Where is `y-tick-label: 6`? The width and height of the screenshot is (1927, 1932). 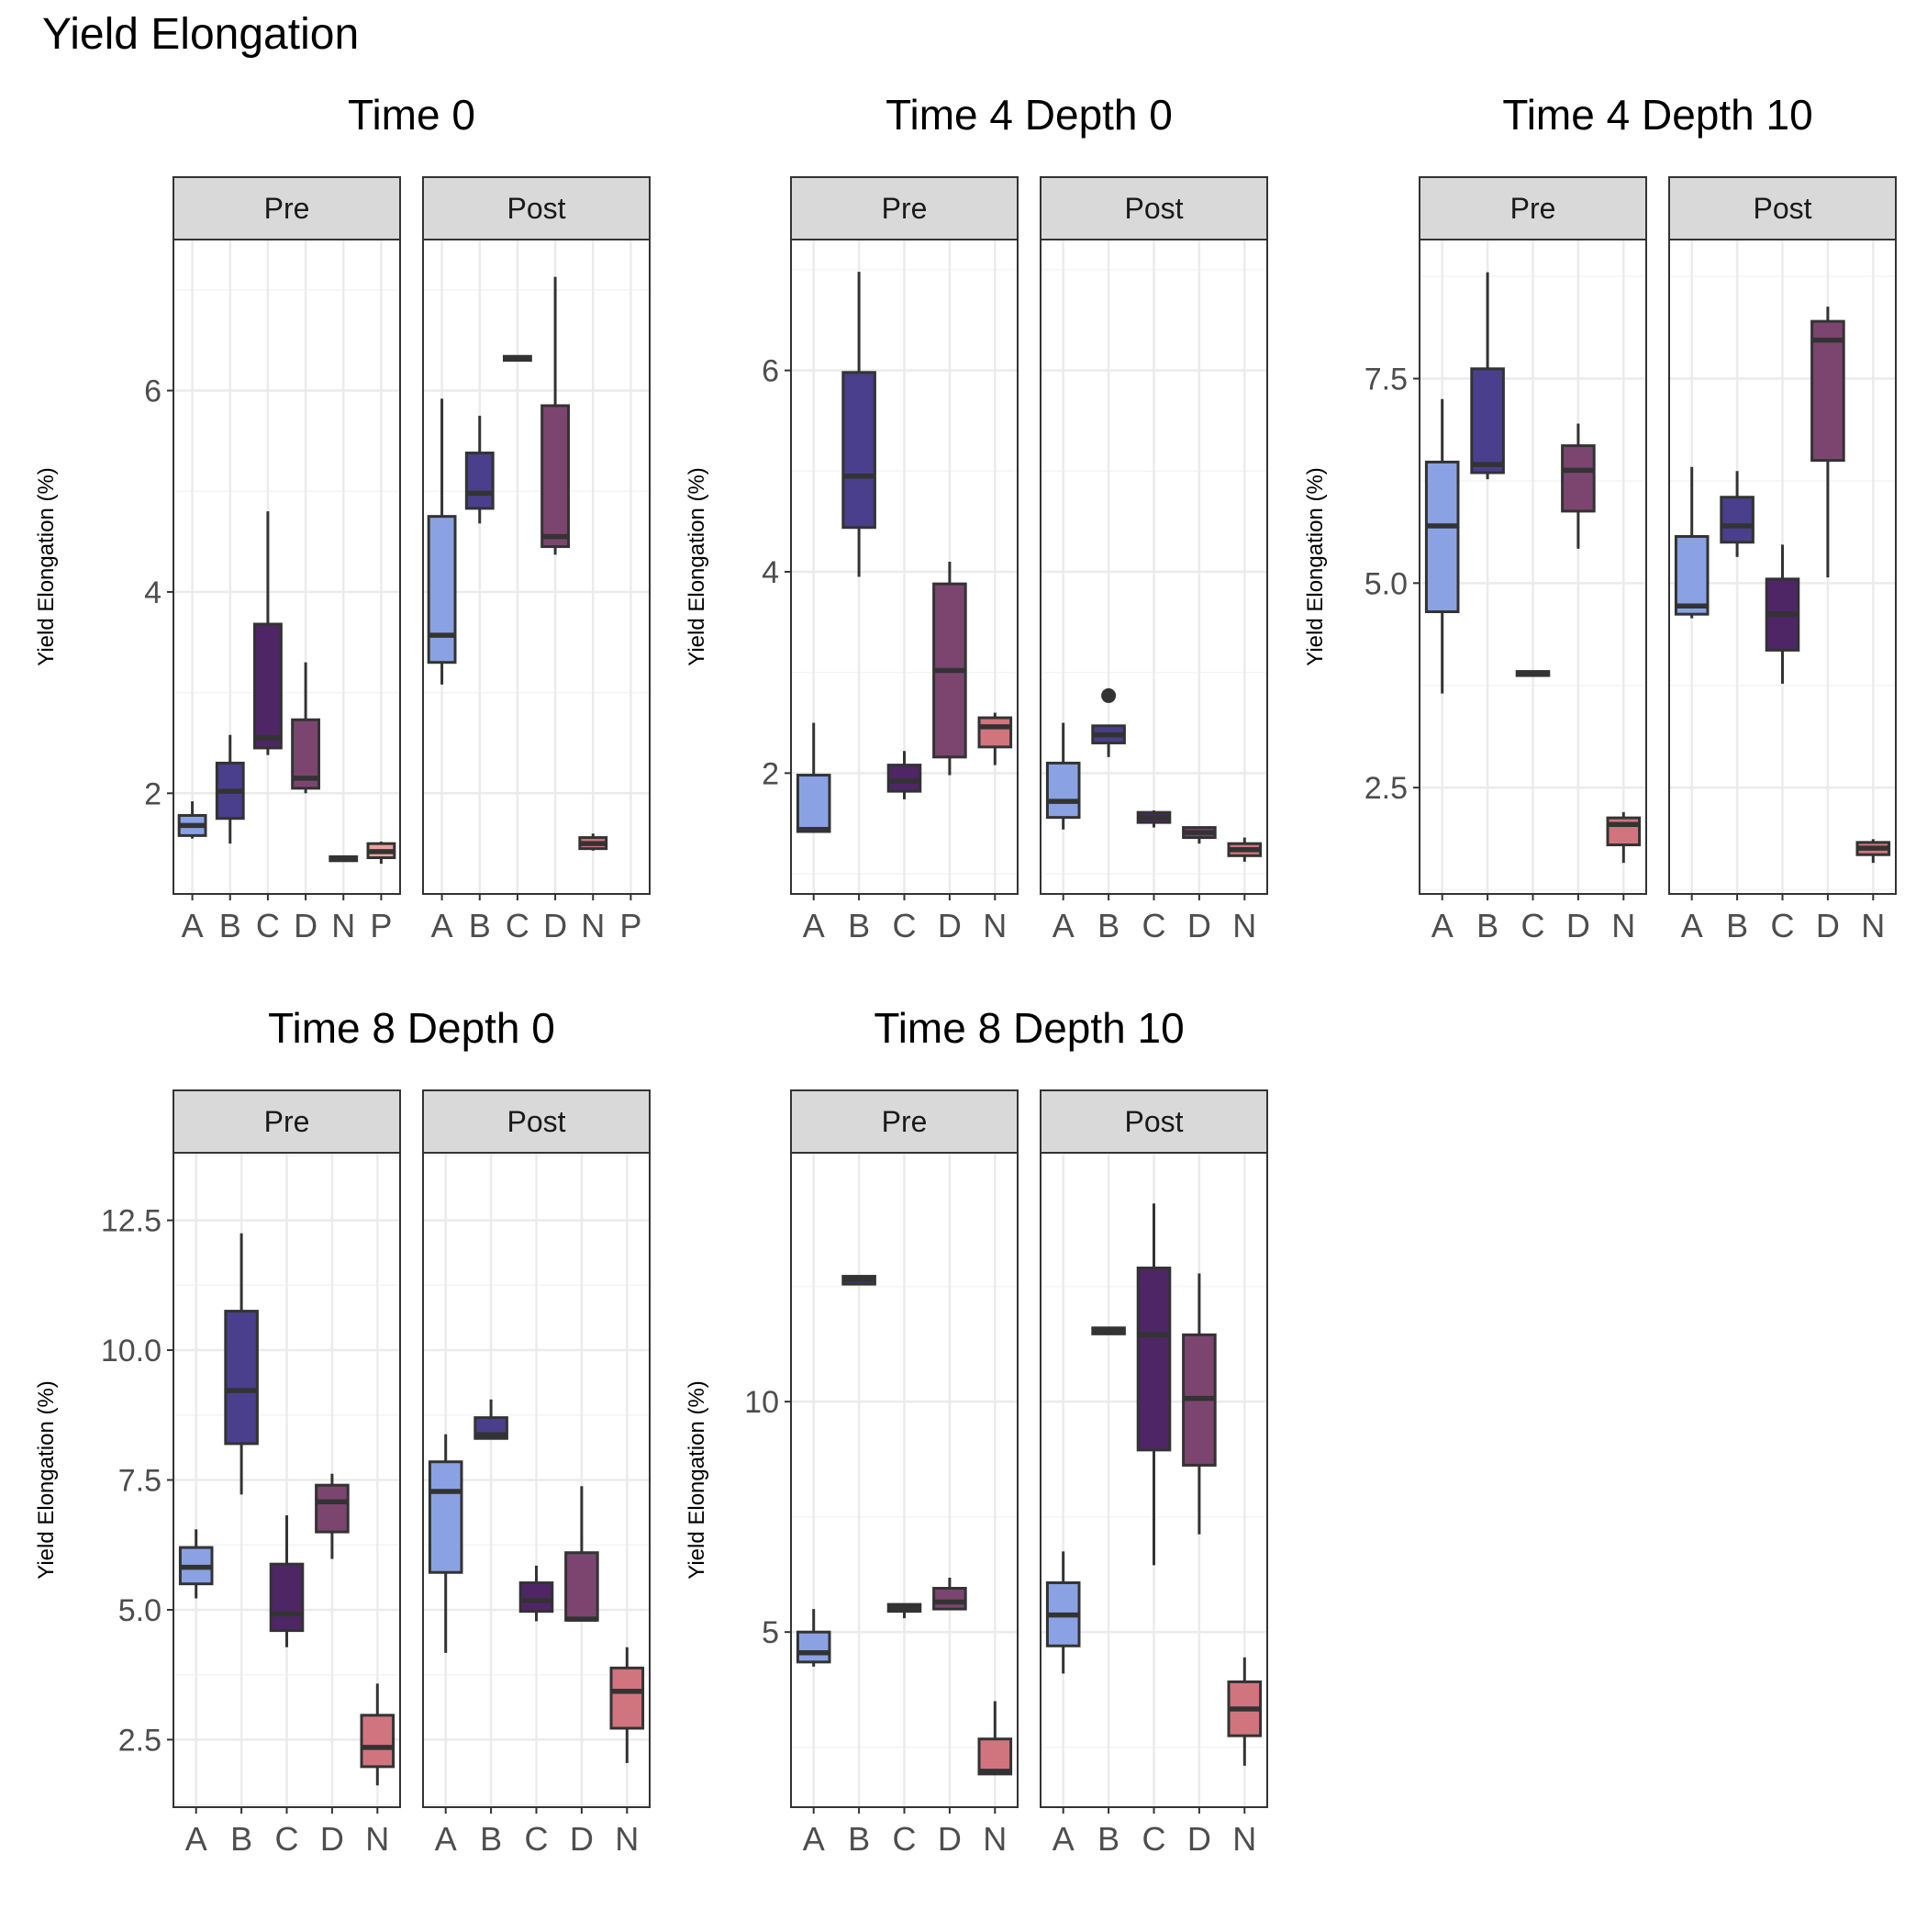
y-tick-label: 6 is located at coordinates (770, 371).